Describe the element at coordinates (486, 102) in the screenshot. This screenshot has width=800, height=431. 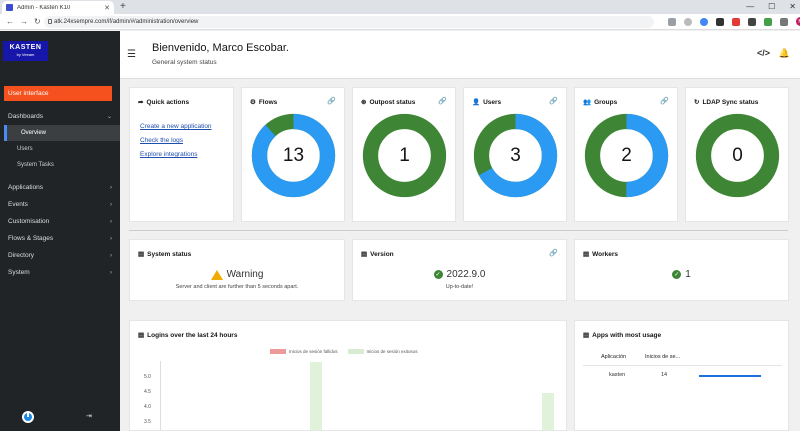
I see `card-title: 👤 Users` at that location.